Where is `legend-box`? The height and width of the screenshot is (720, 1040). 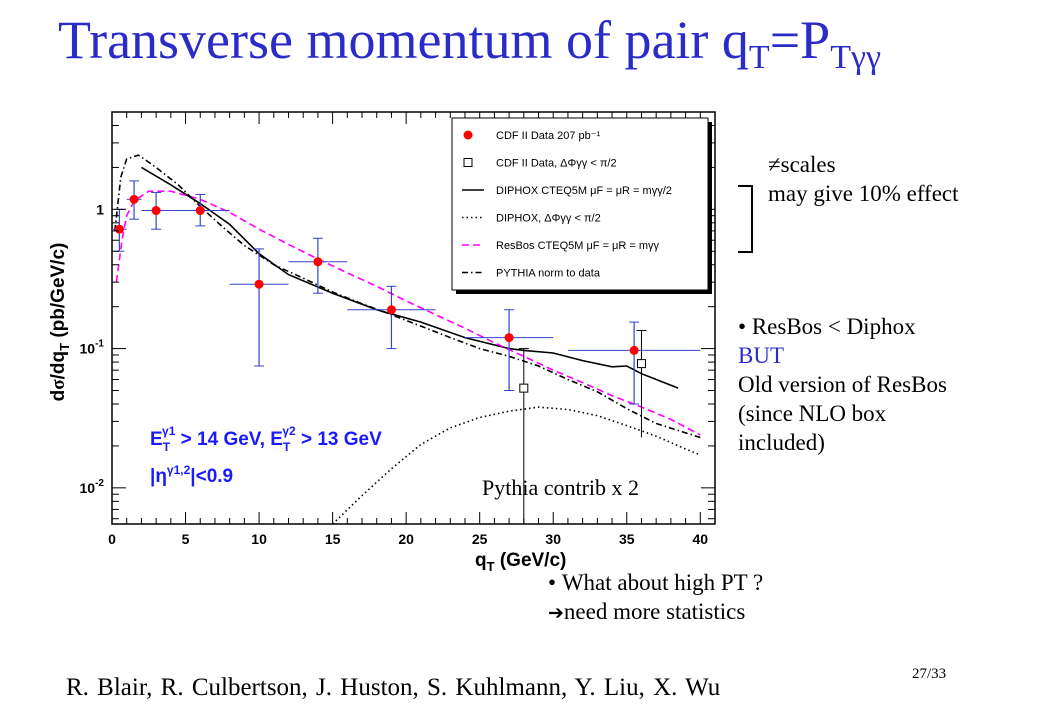
legend-box is located at coordinates (580, 204).